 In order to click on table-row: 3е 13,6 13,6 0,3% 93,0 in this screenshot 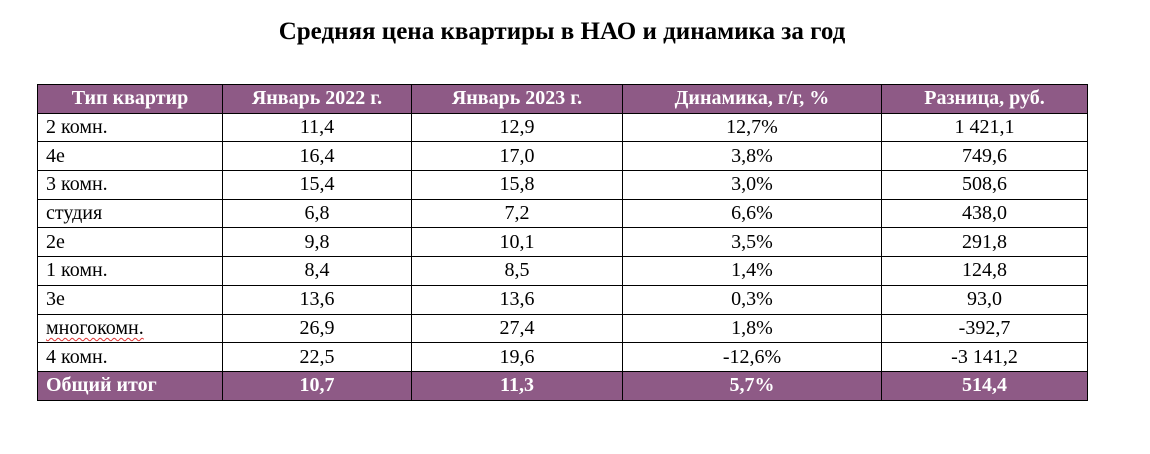, I will do `click(562, 299)`.